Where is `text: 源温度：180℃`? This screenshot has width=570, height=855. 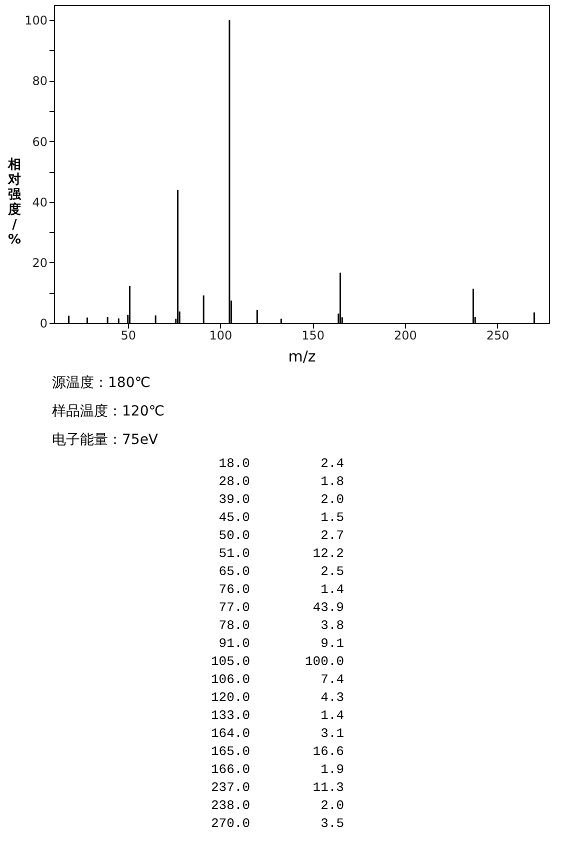
text: 源温度：180℃ is located at coordinates (101, 383).